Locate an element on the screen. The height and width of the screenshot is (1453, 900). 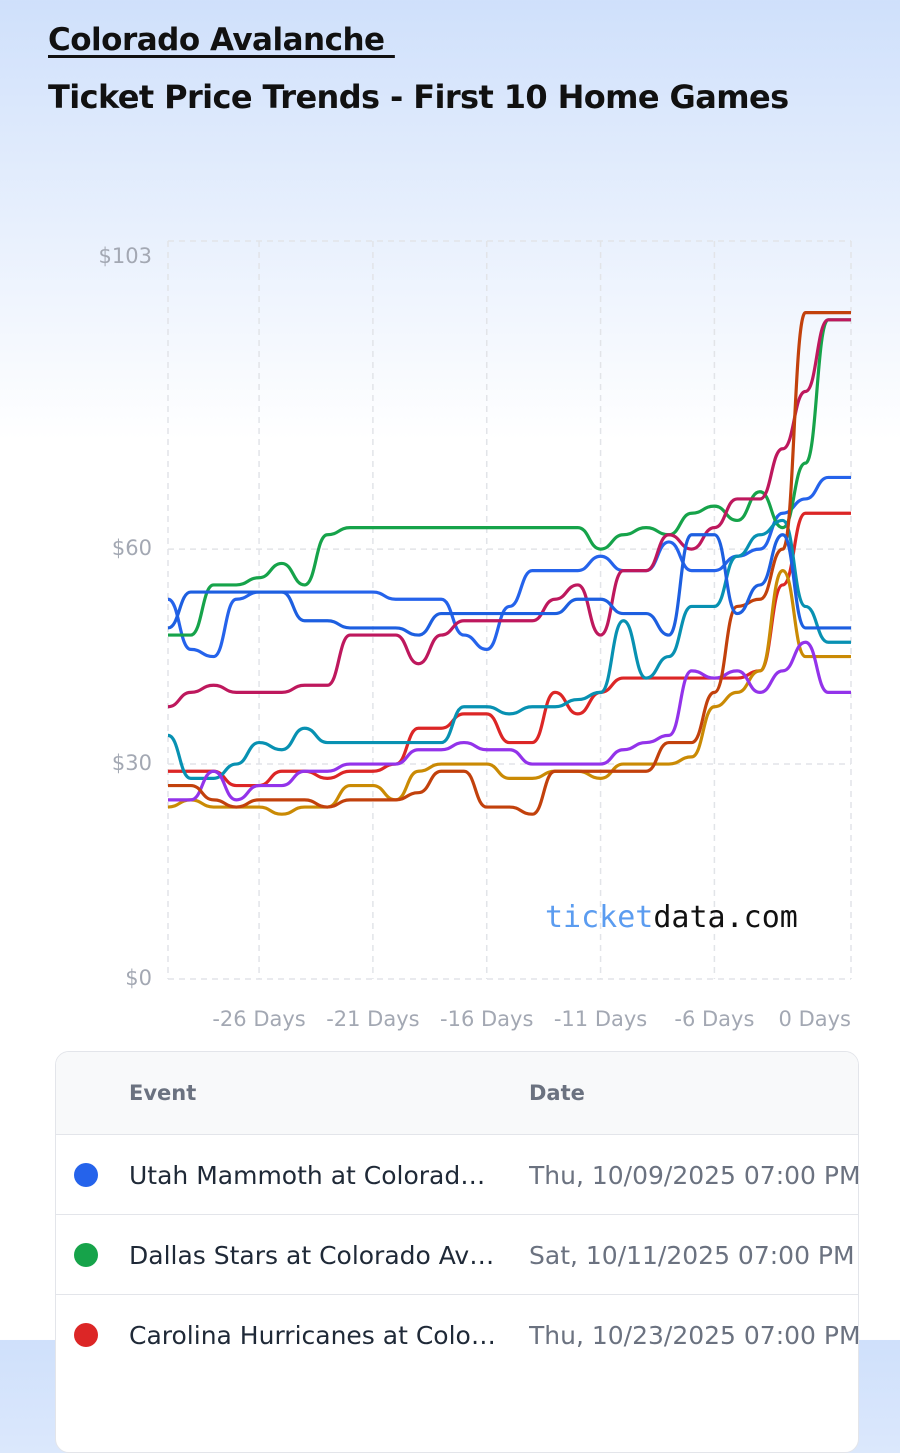
table-header: Event Date is located at coordinates (457, 1093).